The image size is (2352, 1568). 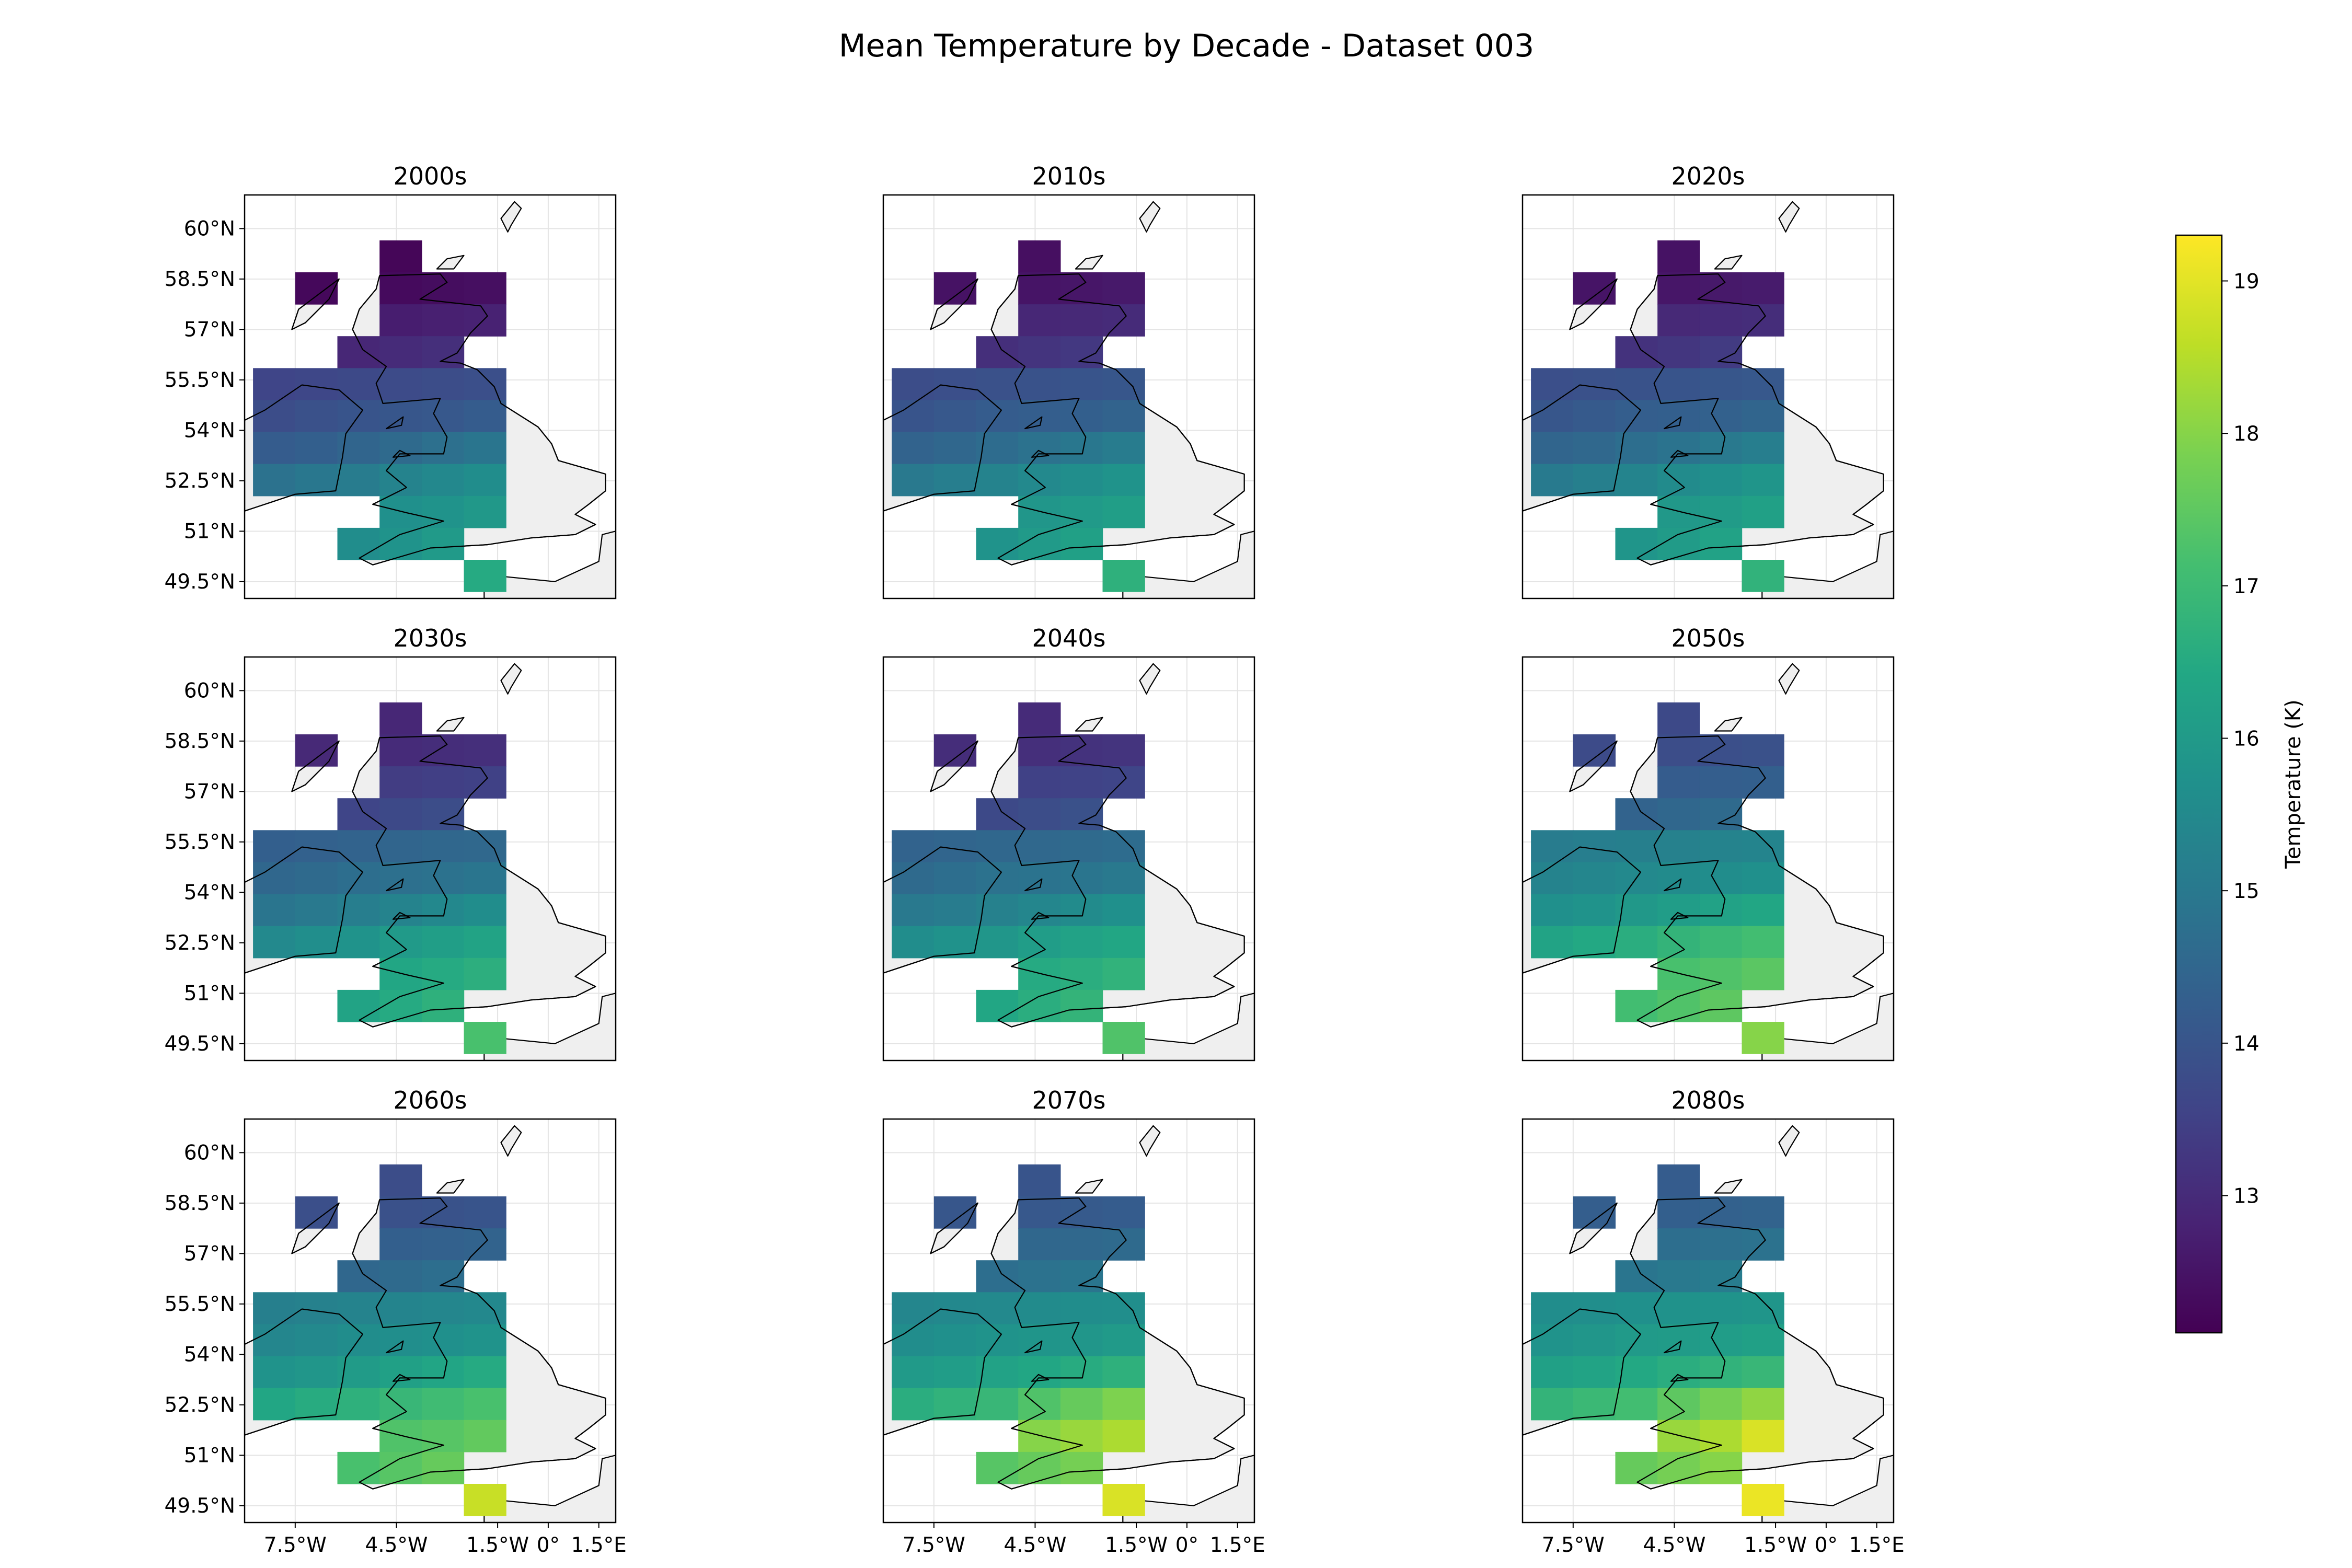 What do you see at coordinates (1068, 176) in the screenshot?
I see `panel-title: 2010s` at bounding box center [1068, 176].